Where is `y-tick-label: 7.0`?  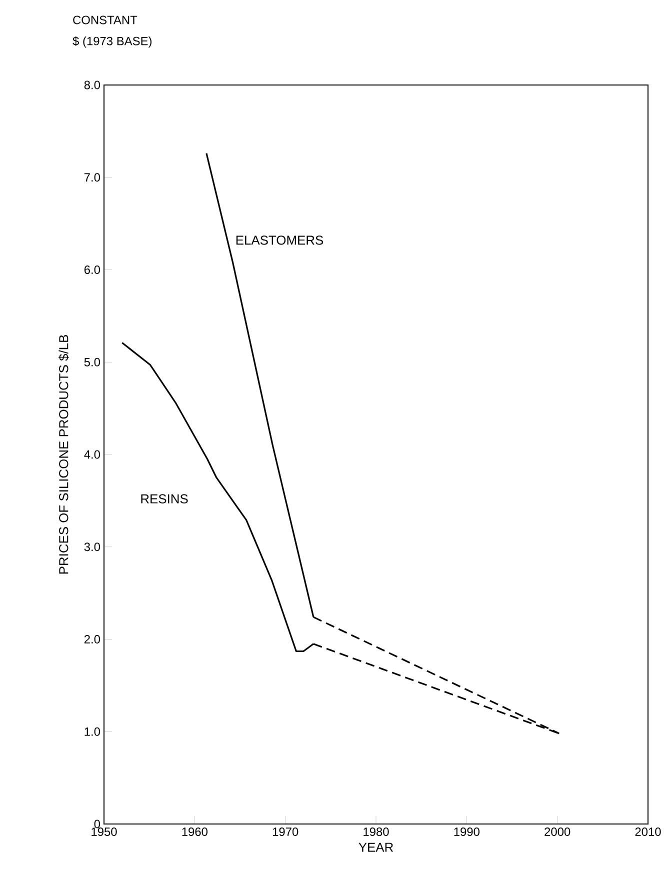 y-tick-label: 7.0 is located at coordinates (92, 177).